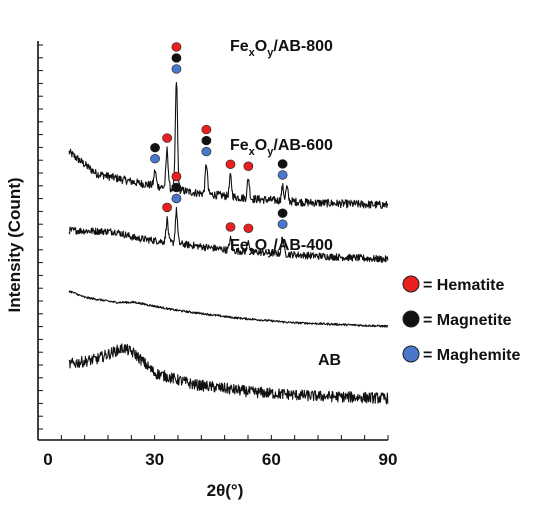 The height and width of the screenshot is (507, 550). Describe the element at coordinates (463, 285) in the screenshot. I see `hematite-legend-label: = Hematite` at that location.